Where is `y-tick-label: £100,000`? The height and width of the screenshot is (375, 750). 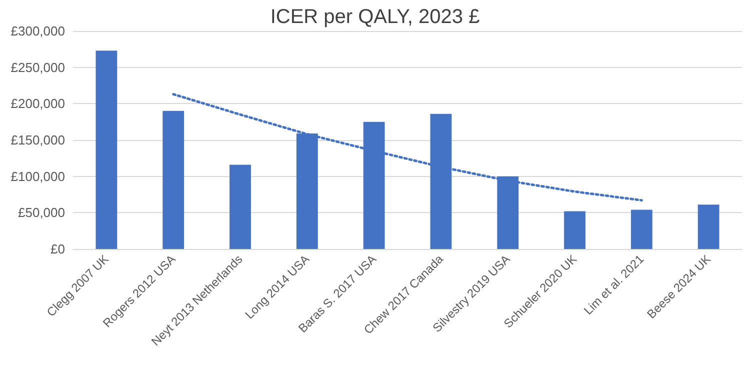
y-tick-label: £100,000 is located at coordinates (37, 176).